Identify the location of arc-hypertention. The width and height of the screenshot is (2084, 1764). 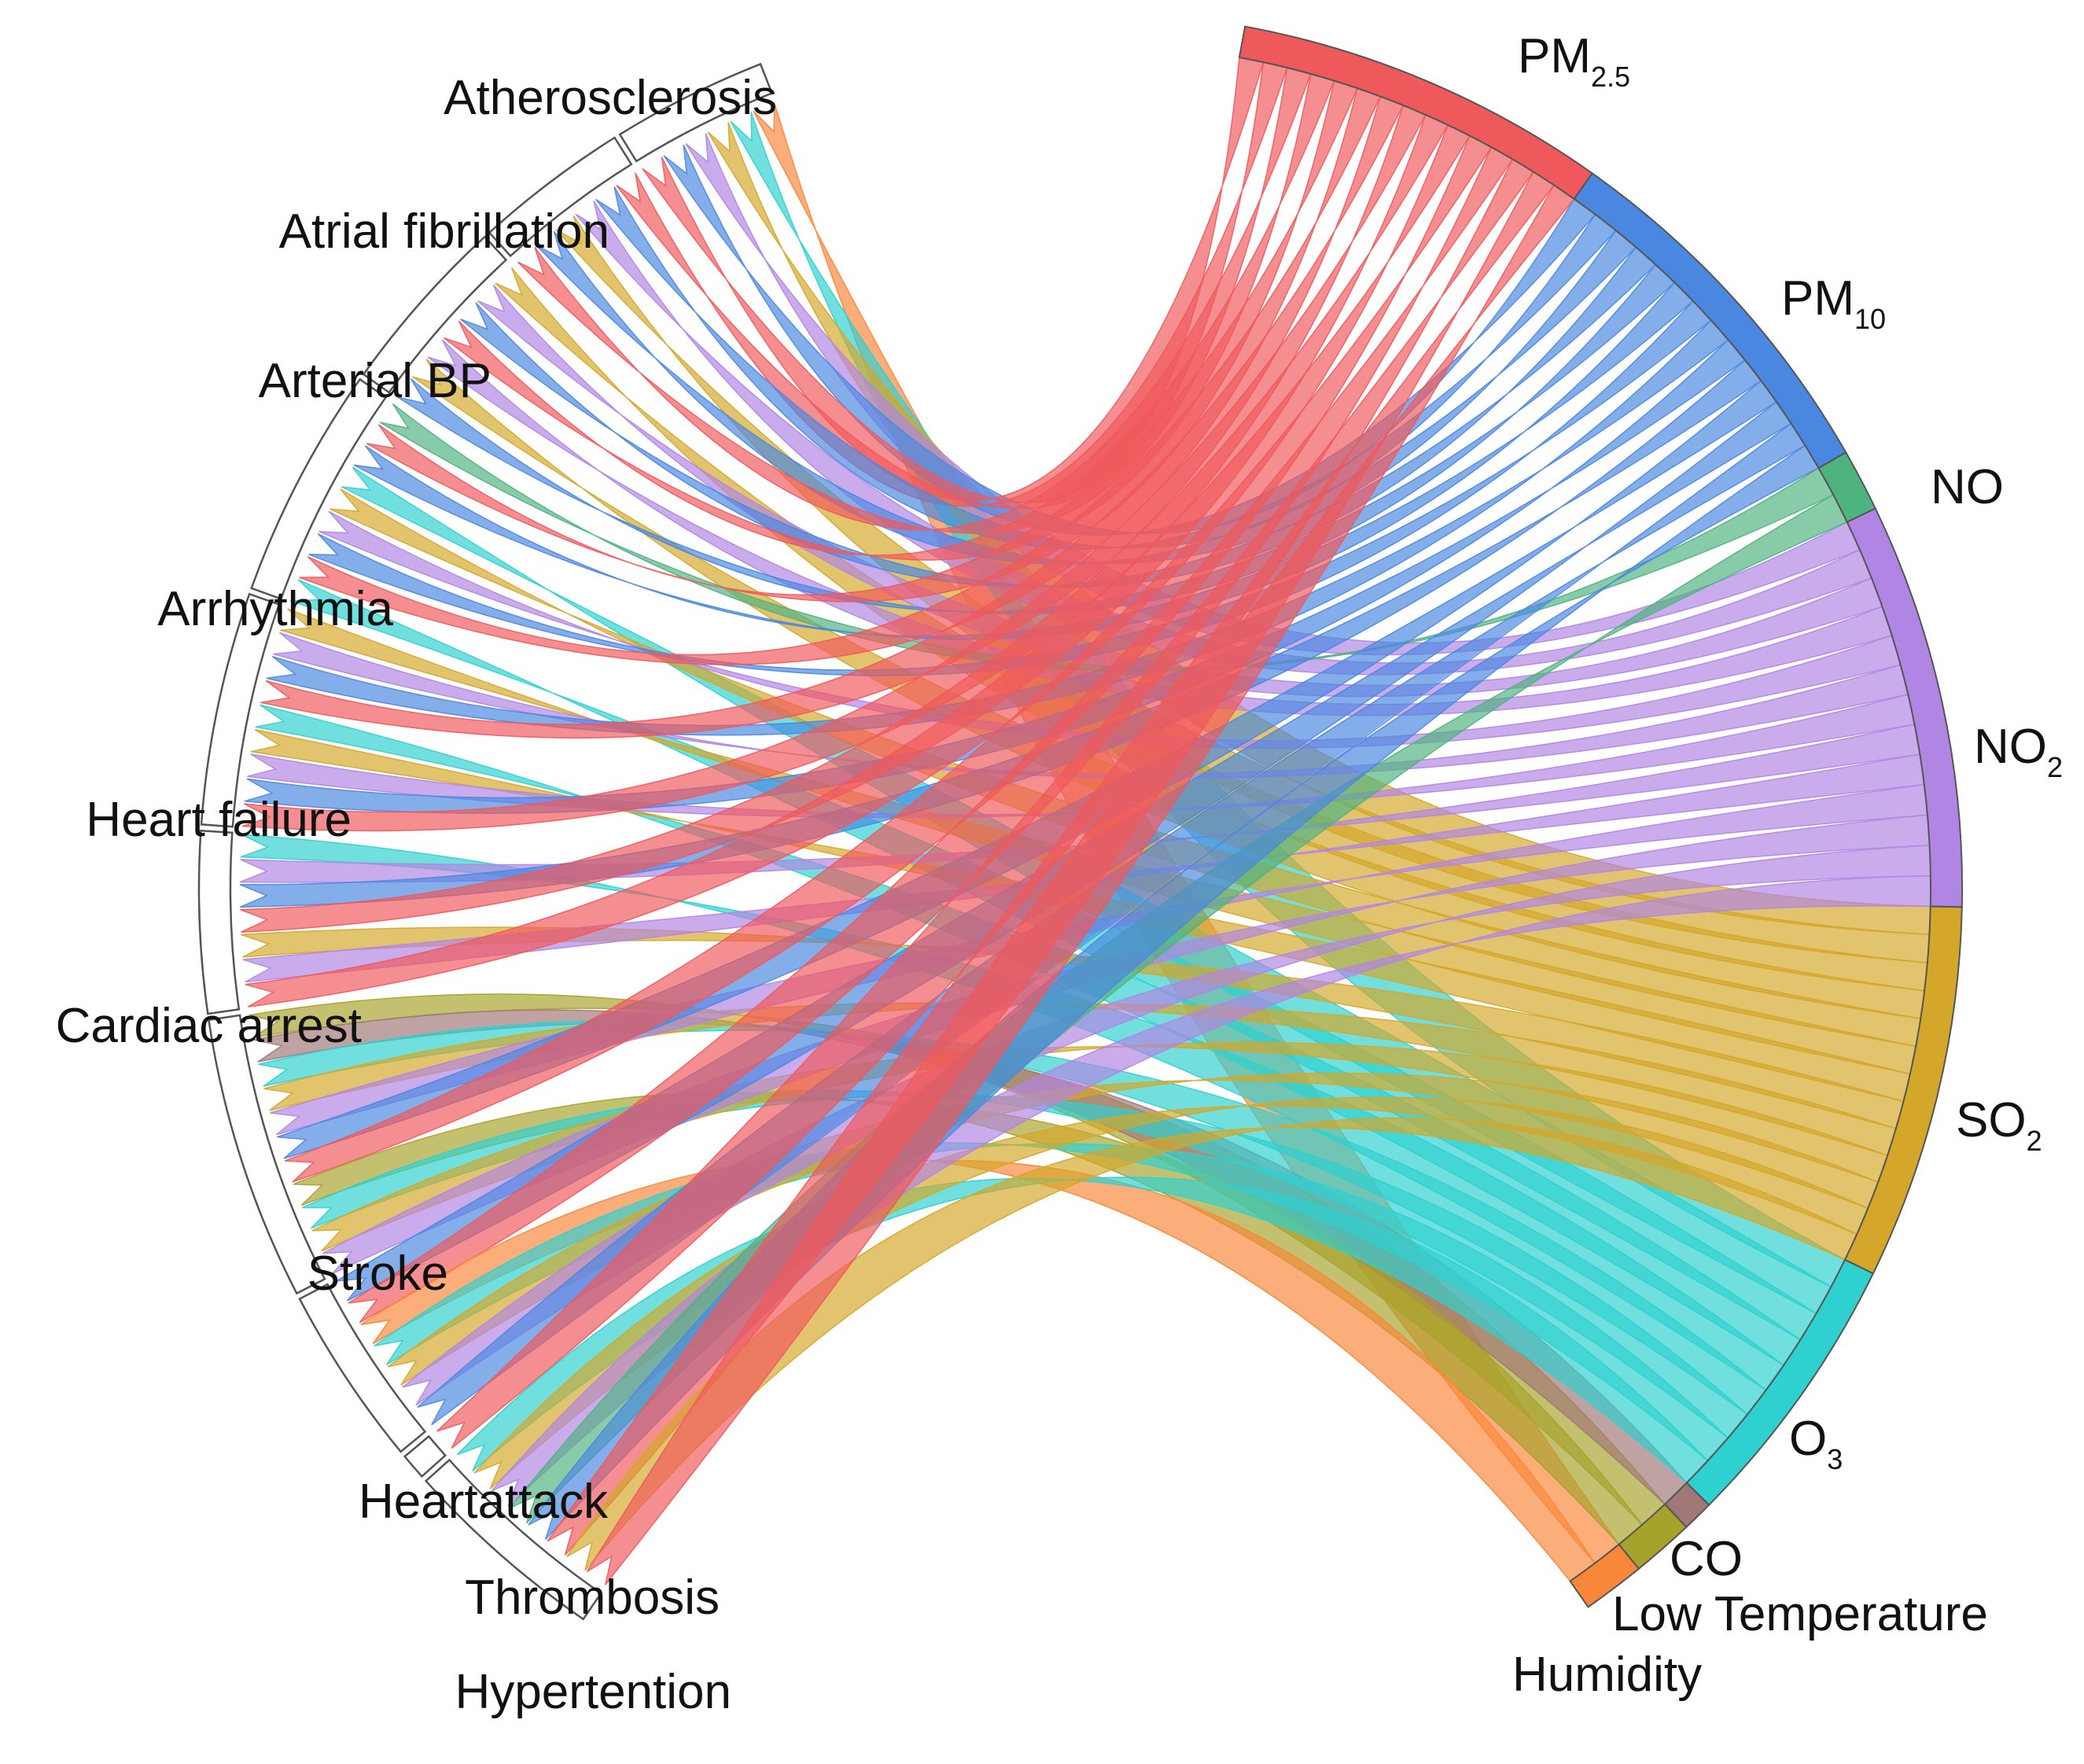
(513, 1539).